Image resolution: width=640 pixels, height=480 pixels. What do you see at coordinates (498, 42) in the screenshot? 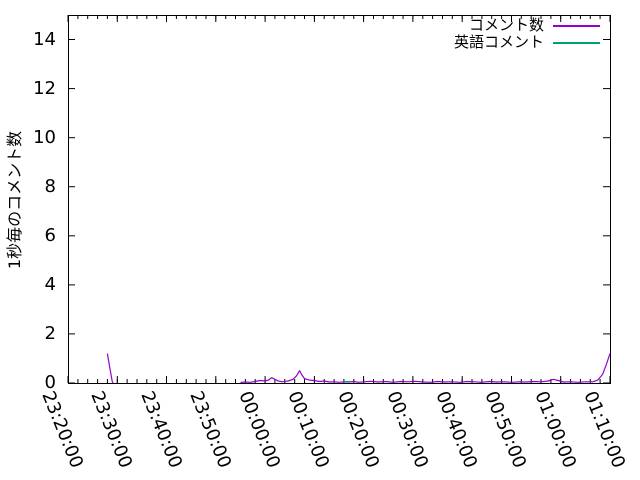
I see `legend-label-english-comments: 英語コメント` at bounding box center [498, 42].